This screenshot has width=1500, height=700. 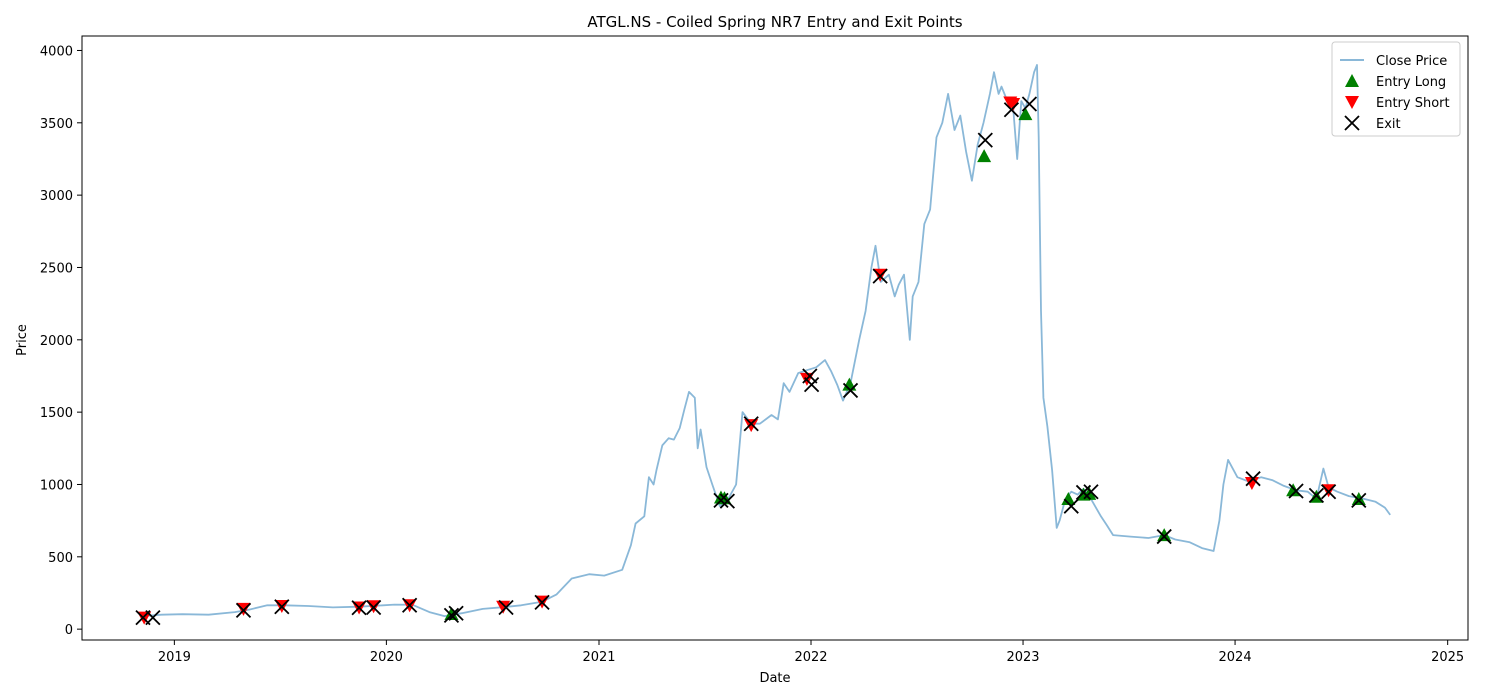 I want to click on y-tick-label: 2500, so click(x=56, y=268).